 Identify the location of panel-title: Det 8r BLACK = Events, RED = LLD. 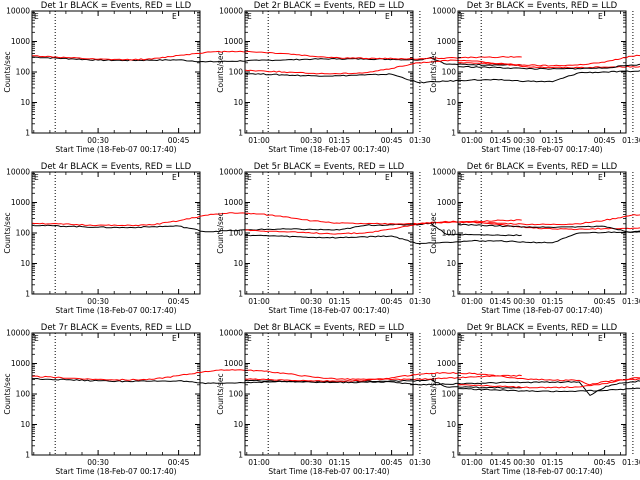
(329, 328).